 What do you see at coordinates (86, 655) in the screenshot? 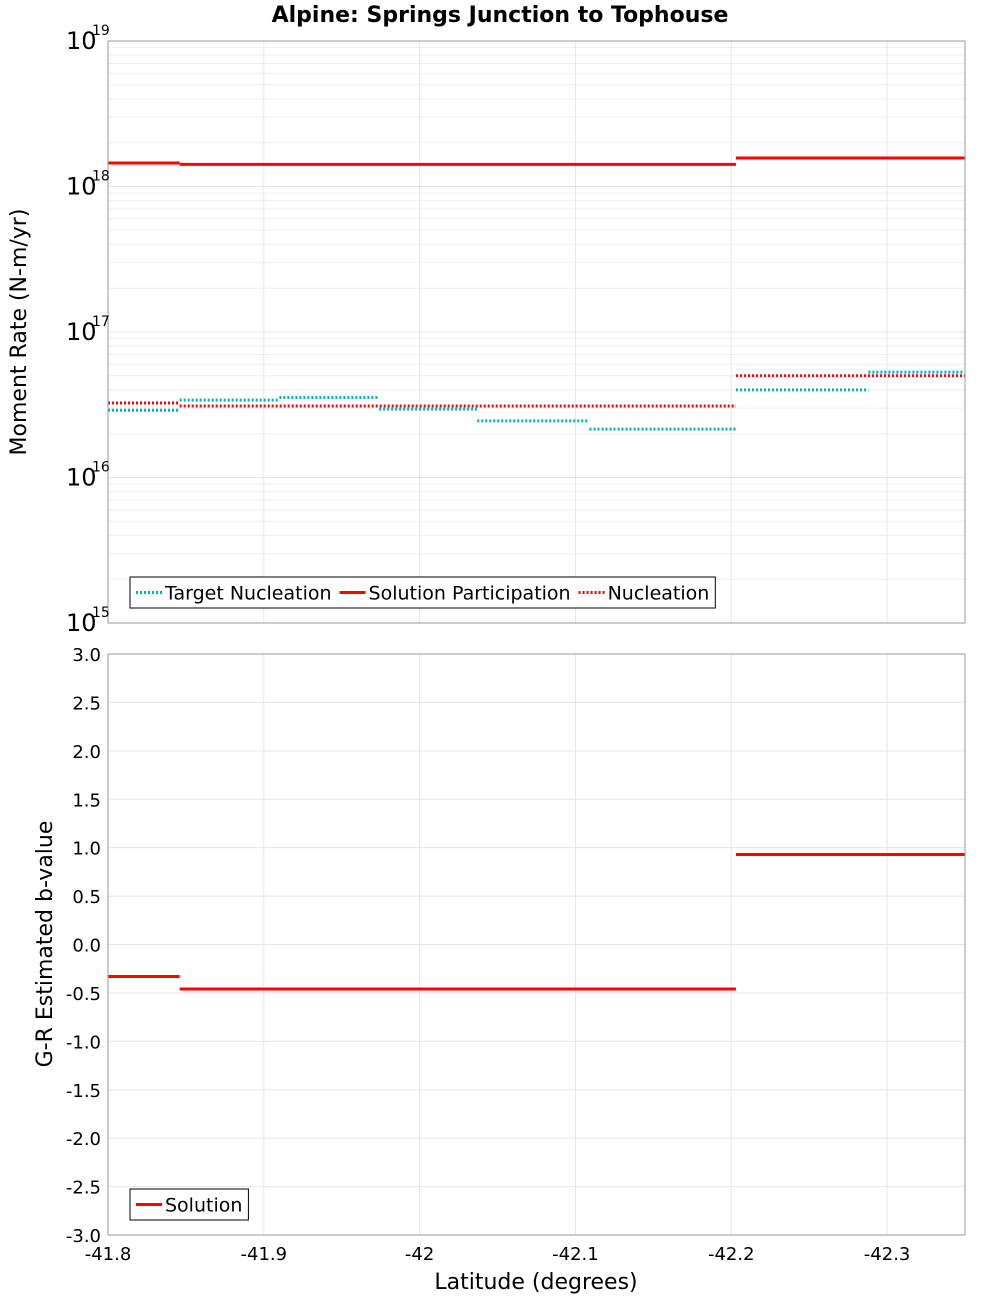
I see `y-tick-label: 3.0` at bounding box center [86, 655].